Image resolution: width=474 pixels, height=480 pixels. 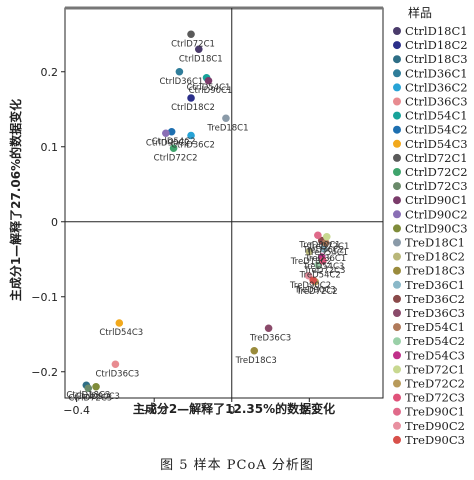 What do you see at coordinates (436, 214) in the screenshot?
I see `legend-entry: CtrlD90C2` at bounding box center [436, 214].